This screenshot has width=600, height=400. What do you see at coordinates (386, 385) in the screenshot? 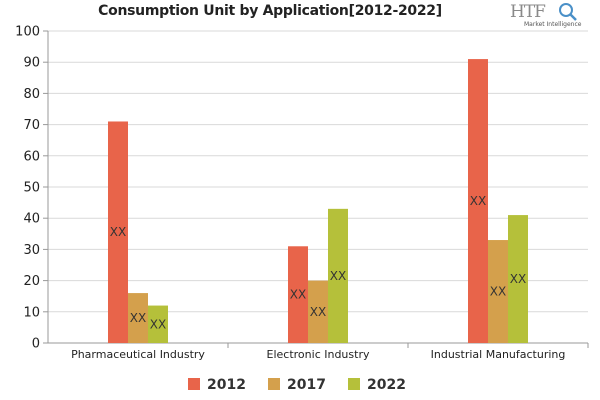
I see `legend-label-2022: 2022` at bounding box center [386, 385].